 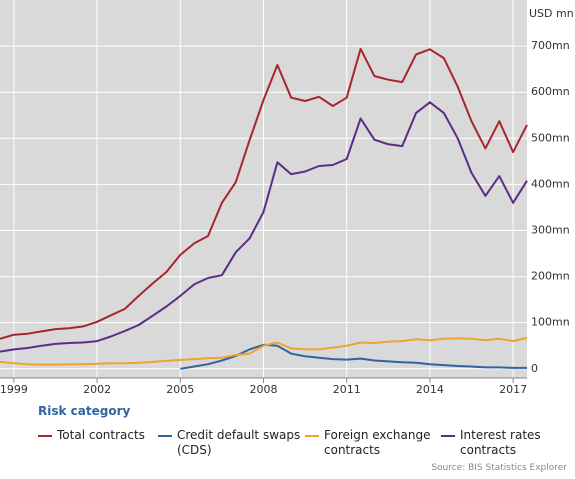 I want to click on x-tick-label: 2002, so click(x=97, y=389).